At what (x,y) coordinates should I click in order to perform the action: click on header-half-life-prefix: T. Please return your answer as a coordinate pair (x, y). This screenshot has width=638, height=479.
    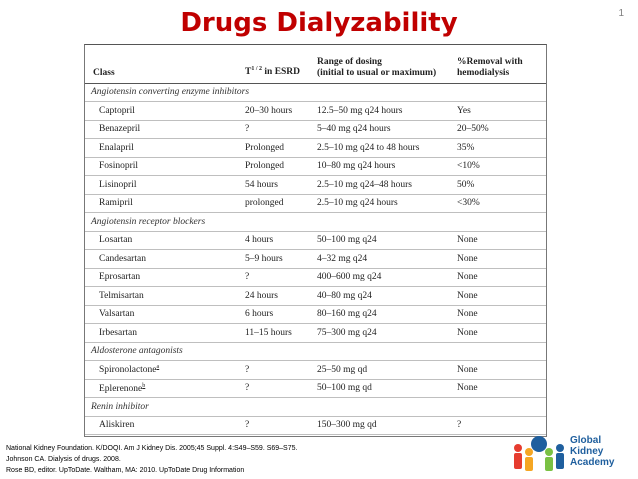
    Looking at the image, I should click on (248, 72).